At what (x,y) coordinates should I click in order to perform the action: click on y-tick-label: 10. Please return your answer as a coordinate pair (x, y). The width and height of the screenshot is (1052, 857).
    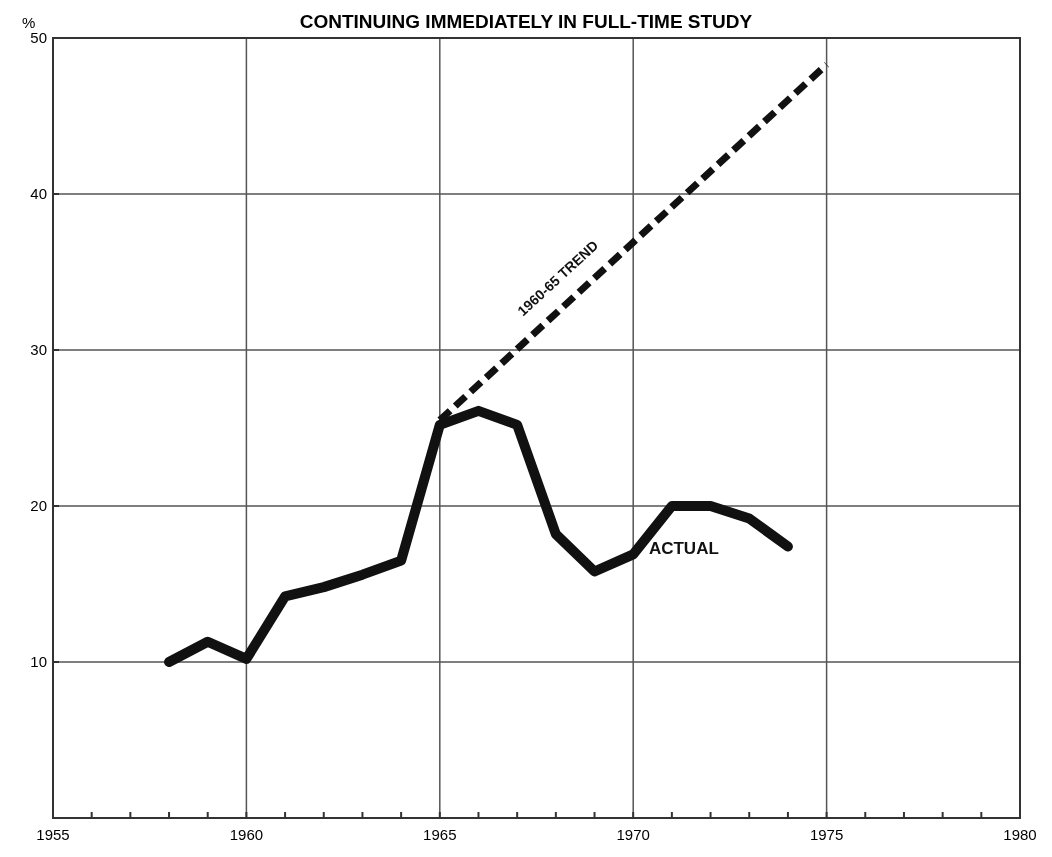
    Looking at the image, I should click on (38, 662).